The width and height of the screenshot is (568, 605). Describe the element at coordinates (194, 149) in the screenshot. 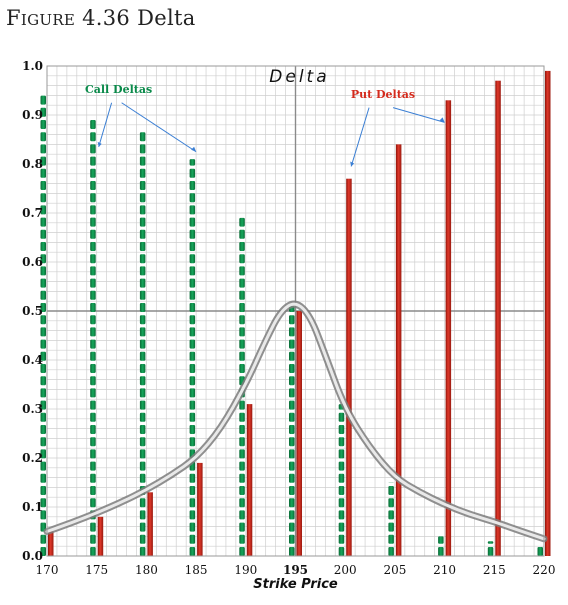

I see `call-arrowhead-right` at that location.